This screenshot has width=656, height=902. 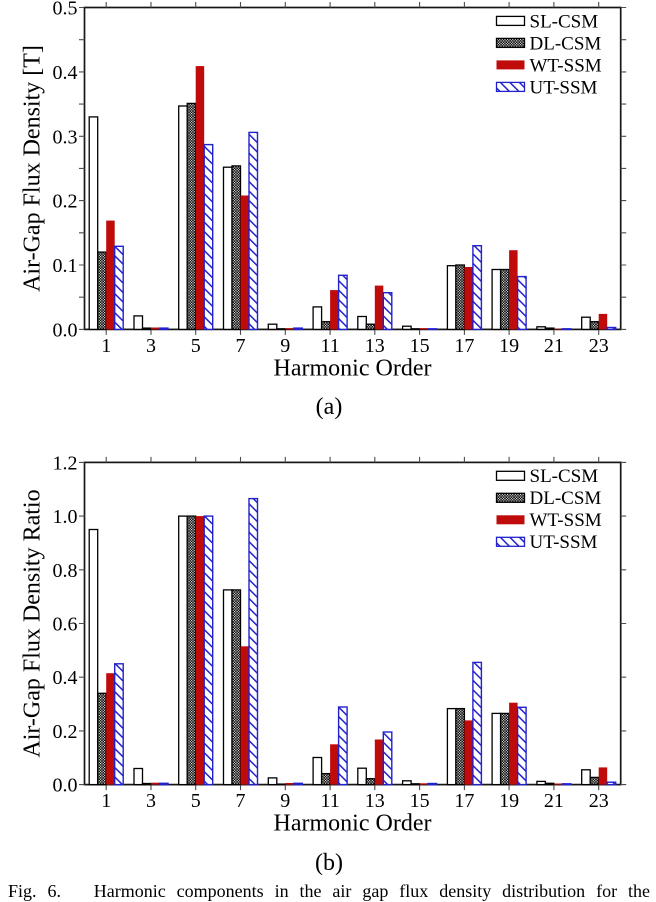 I want to click on svg-text: 1.2, so click(x=65, y=463).